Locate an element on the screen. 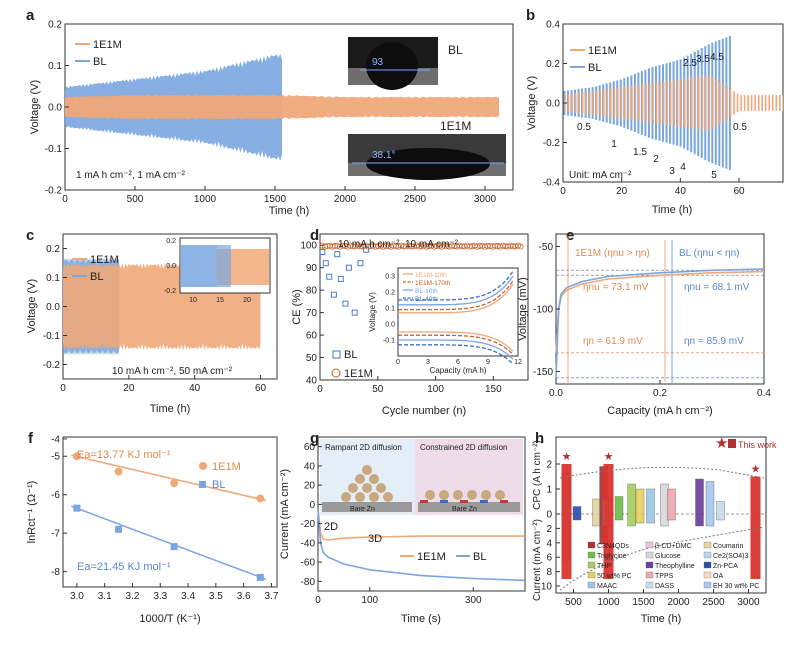  fit-1e1m is located at coordinates (169, 478).